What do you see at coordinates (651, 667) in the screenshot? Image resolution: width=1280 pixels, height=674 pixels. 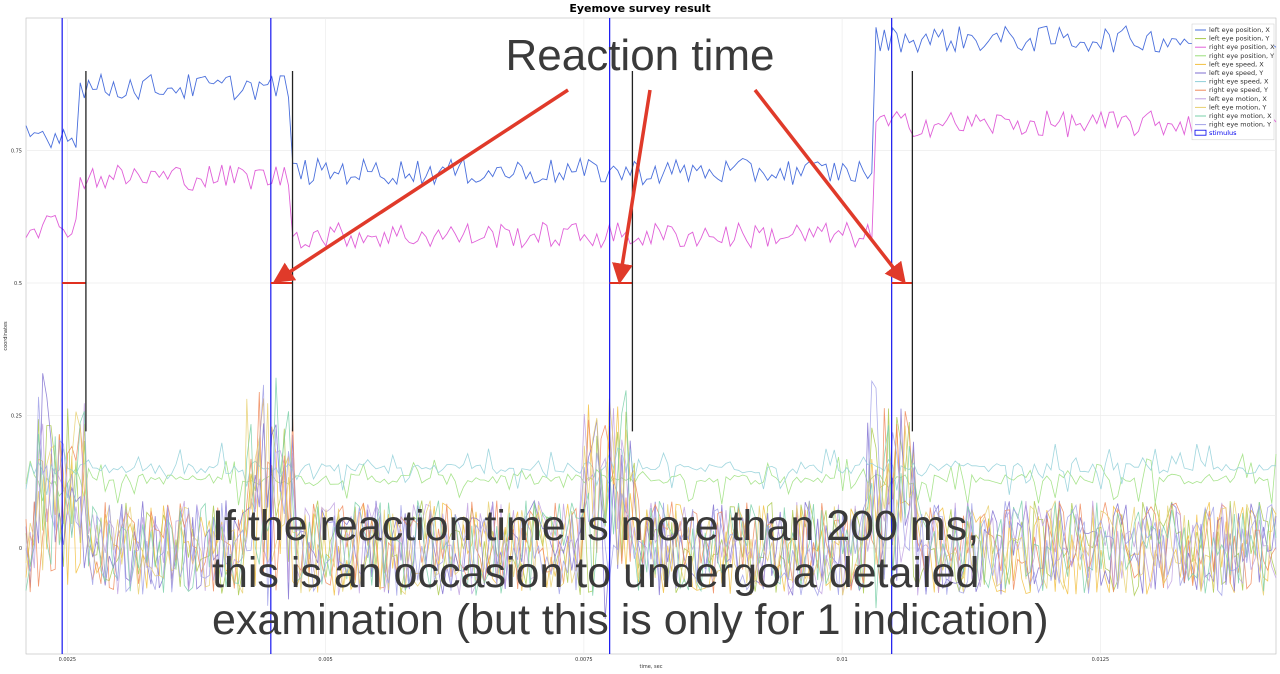 I see `x-axis-label: time, sec` at bounding box center [651, 667].